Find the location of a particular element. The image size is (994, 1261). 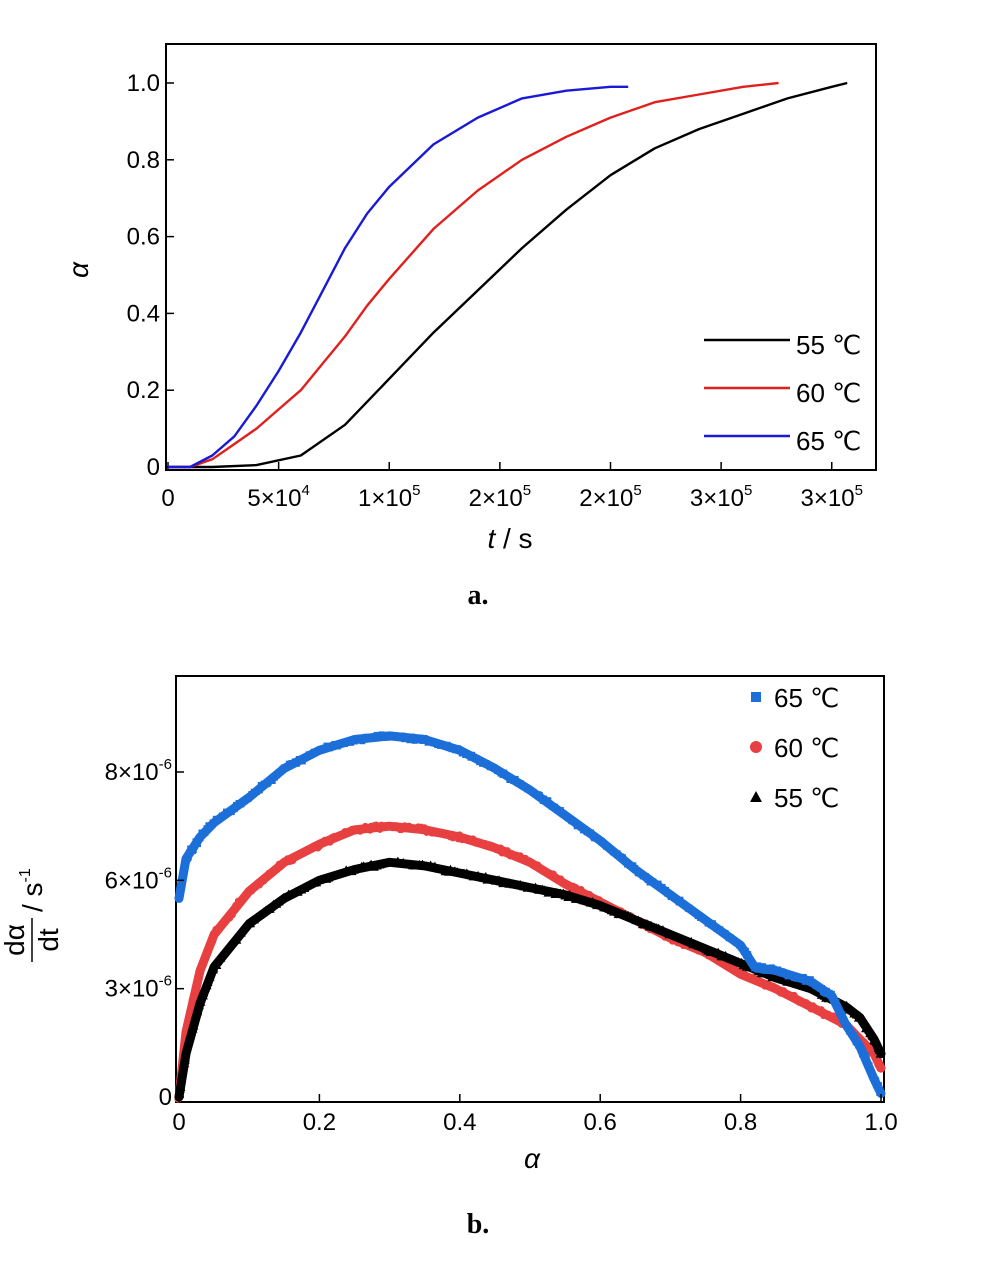

chart-a-y-tick-label: 0.8 is located at coordinates (143, 160).